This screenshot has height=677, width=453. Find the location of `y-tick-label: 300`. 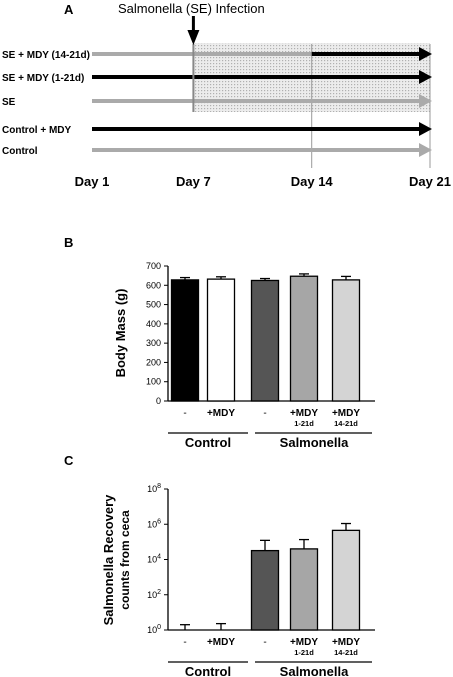

y-tick-label: 300 is located at coordinates (153, 343).